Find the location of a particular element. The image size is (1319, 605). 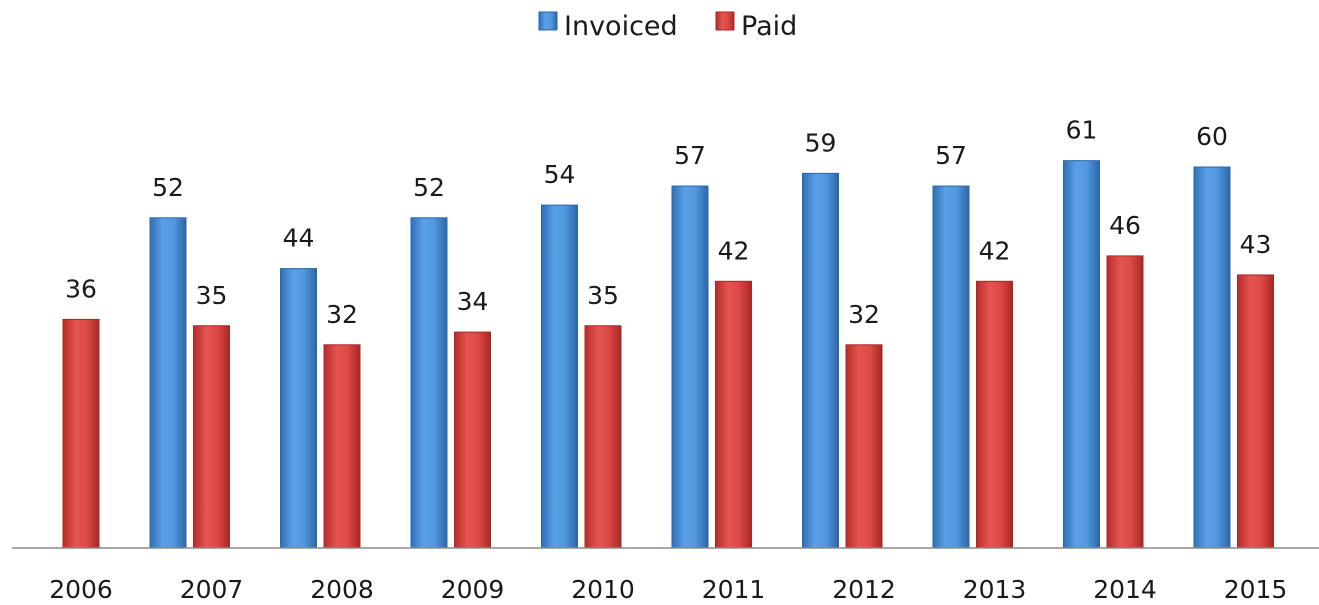

x-tick-label: 2009 is located at coordinates (473, 589).